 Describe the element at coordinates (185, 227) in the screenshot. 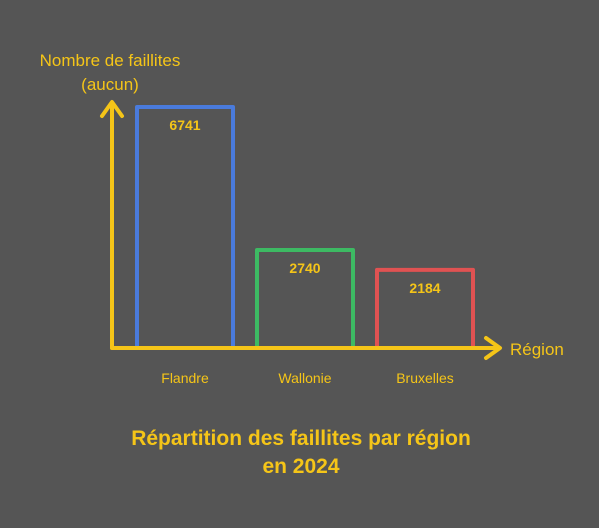

I see `bar-flandre` at that location.